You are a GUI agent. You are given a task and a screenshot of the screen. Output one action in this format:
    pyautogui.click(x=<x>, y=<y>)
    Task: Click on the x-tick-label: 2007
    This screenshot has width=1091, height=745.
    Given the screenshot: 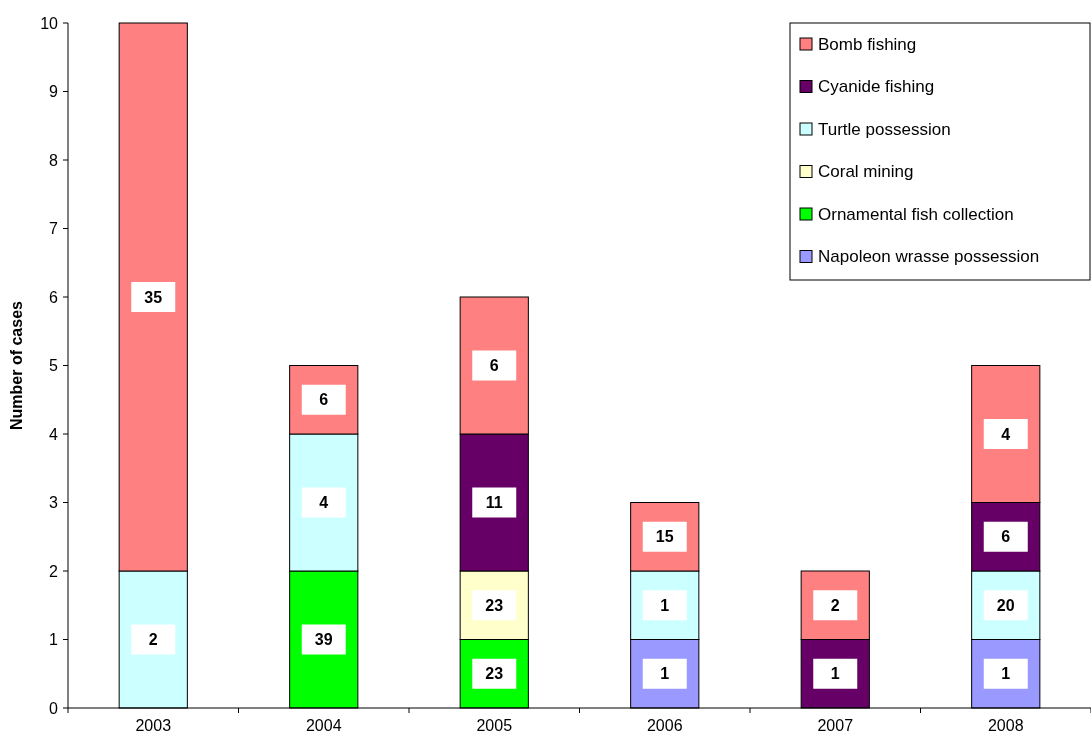 What is the action you would take?
    pyautogui.click(x=835, y=725)
    